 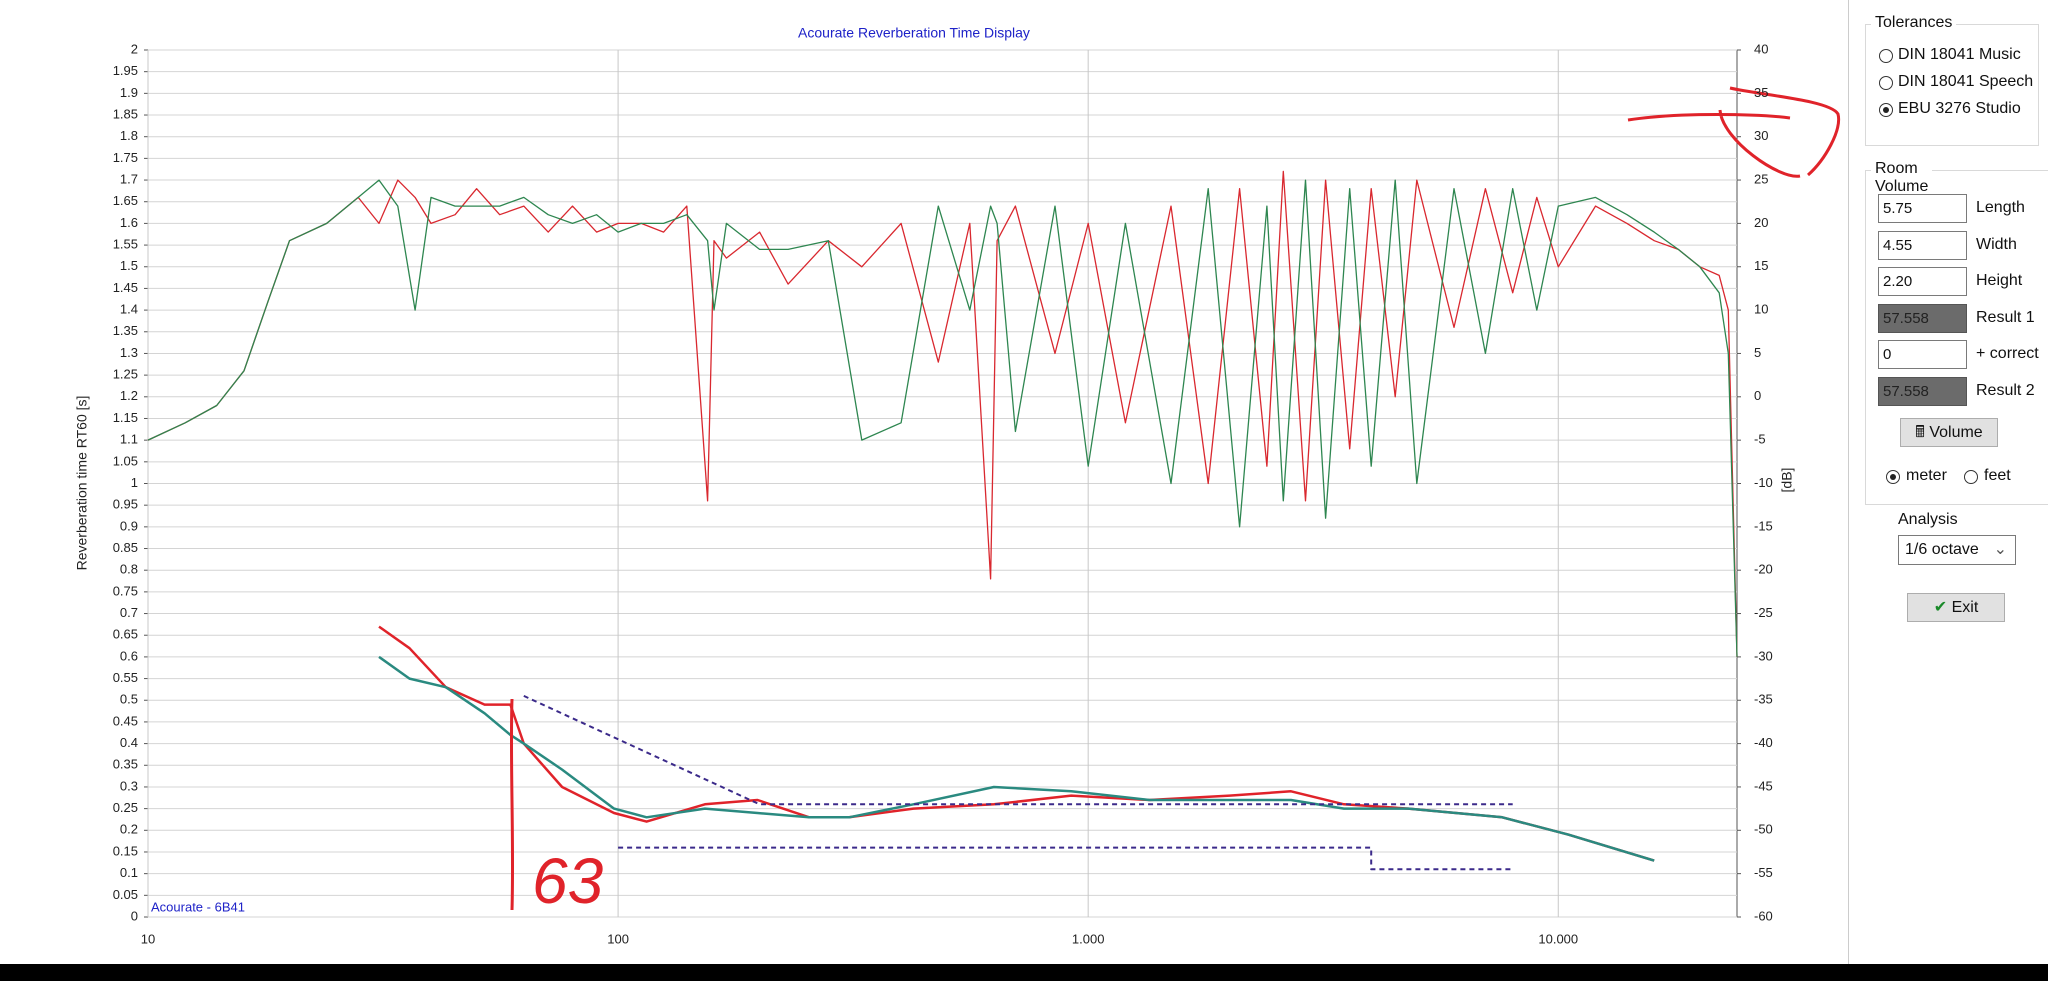 I want to click on annotation-text: 63, so click(x=568, y=881).